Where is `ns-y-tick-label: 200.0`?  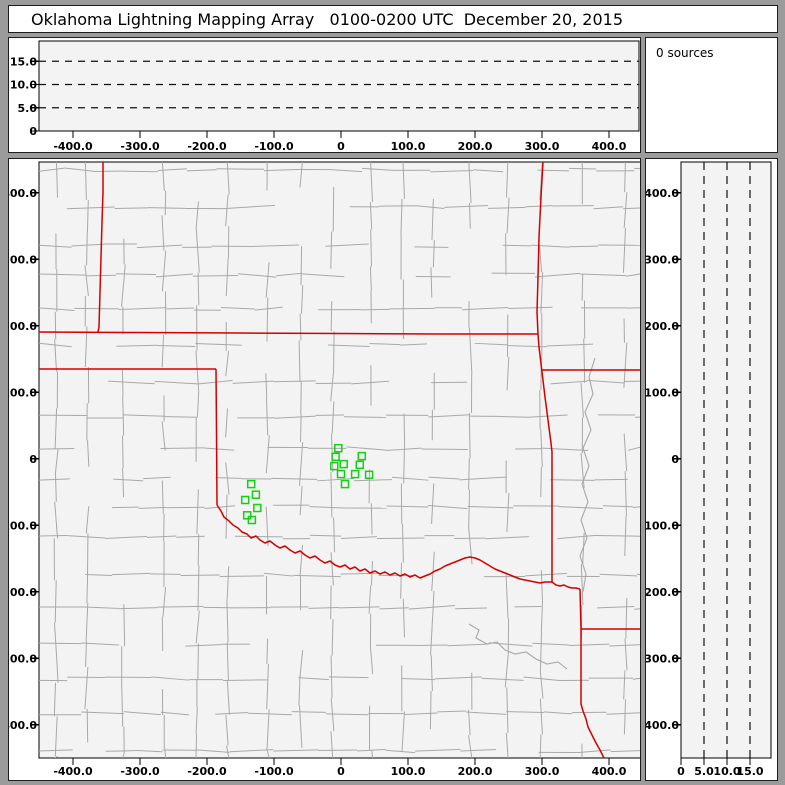 ns-y-tick-label: 200.0 is located at coordinates (662, 326).